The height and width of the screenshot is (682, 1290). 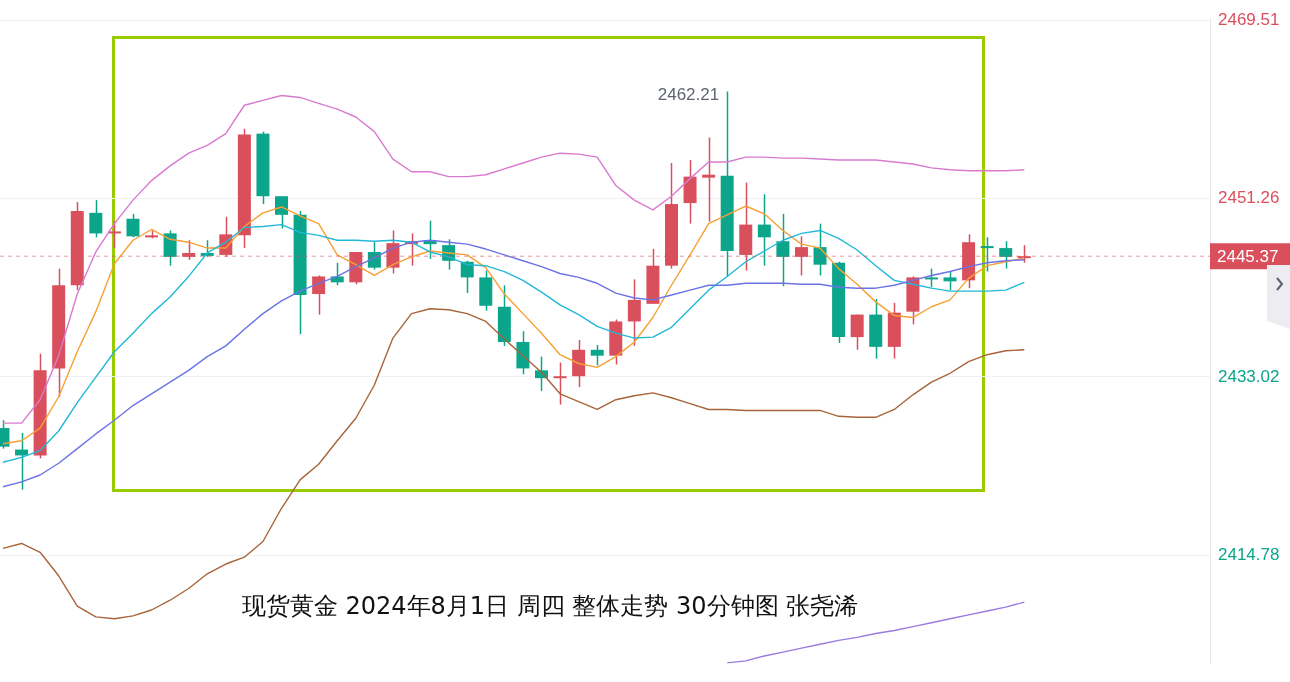 What do you see at coordinates (1249, 19) in the screenshot?
I see `y-tick-label: 2469.51` at bounding box center [1249, 19].